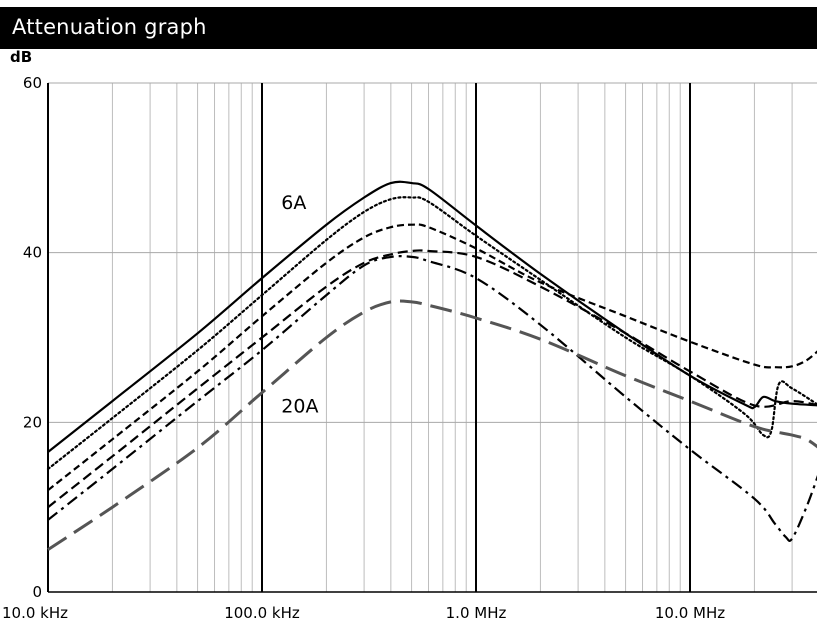  I want to click on x-tick-label: 10.0 MHz, so click(690, 613).